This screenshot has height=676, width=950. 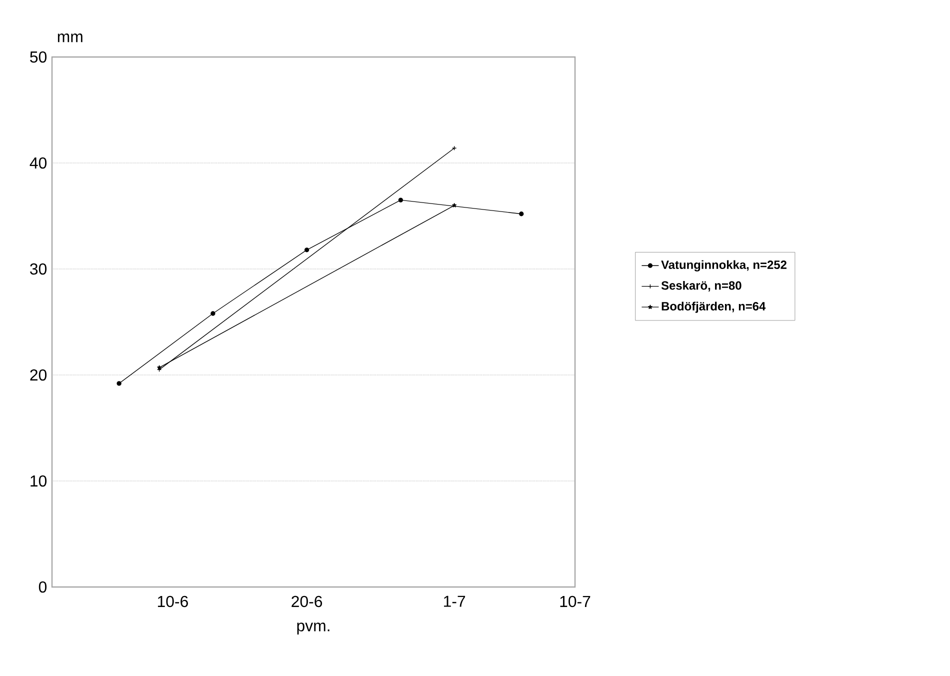 What do you see at coordinates (38, 481) in the screenshot?
I see `y-tick-label: 10` at bounding box center [38, 481].